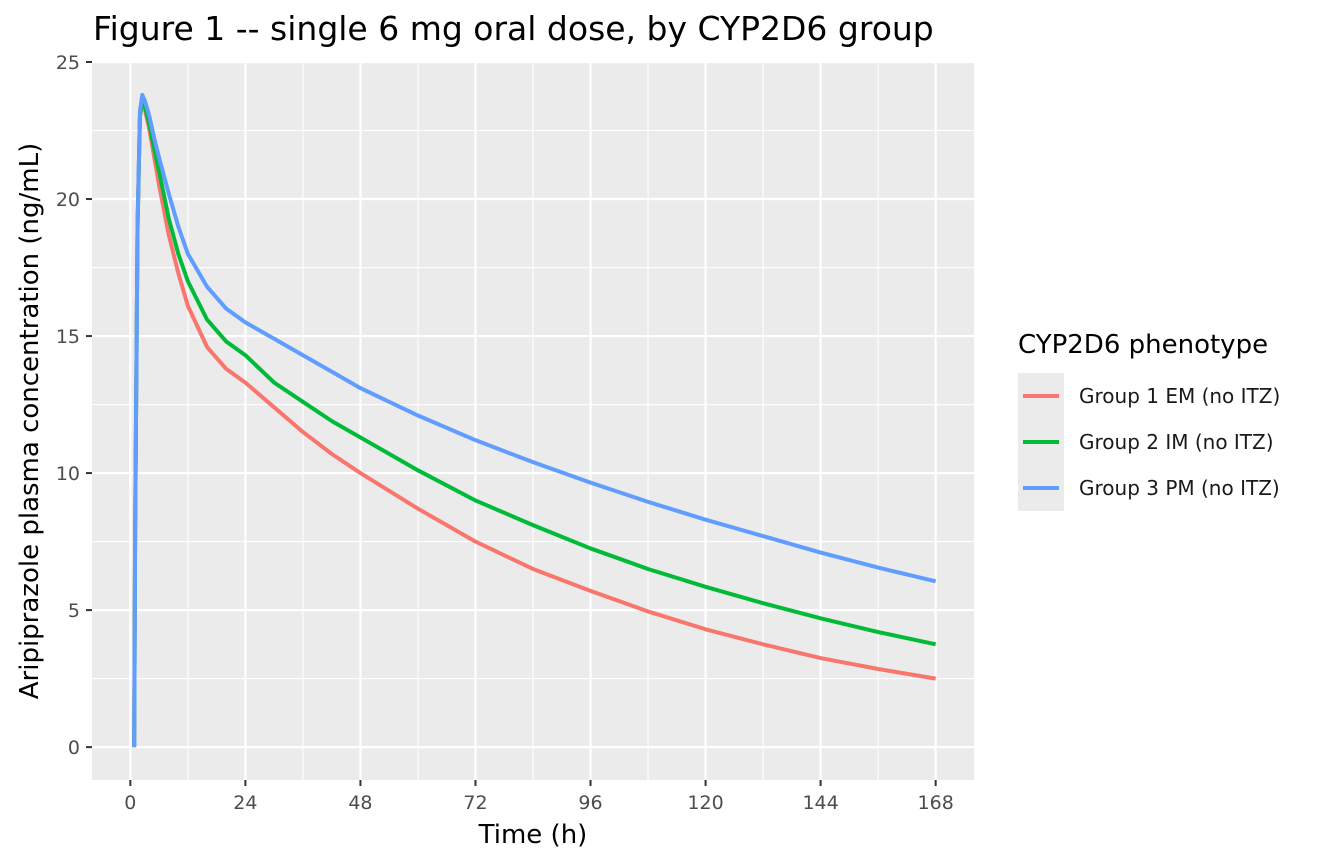 Image resolution: width=1344 pixels, height=864 pixels. I want to click on y-tick-label: 0, so click(74, 748).